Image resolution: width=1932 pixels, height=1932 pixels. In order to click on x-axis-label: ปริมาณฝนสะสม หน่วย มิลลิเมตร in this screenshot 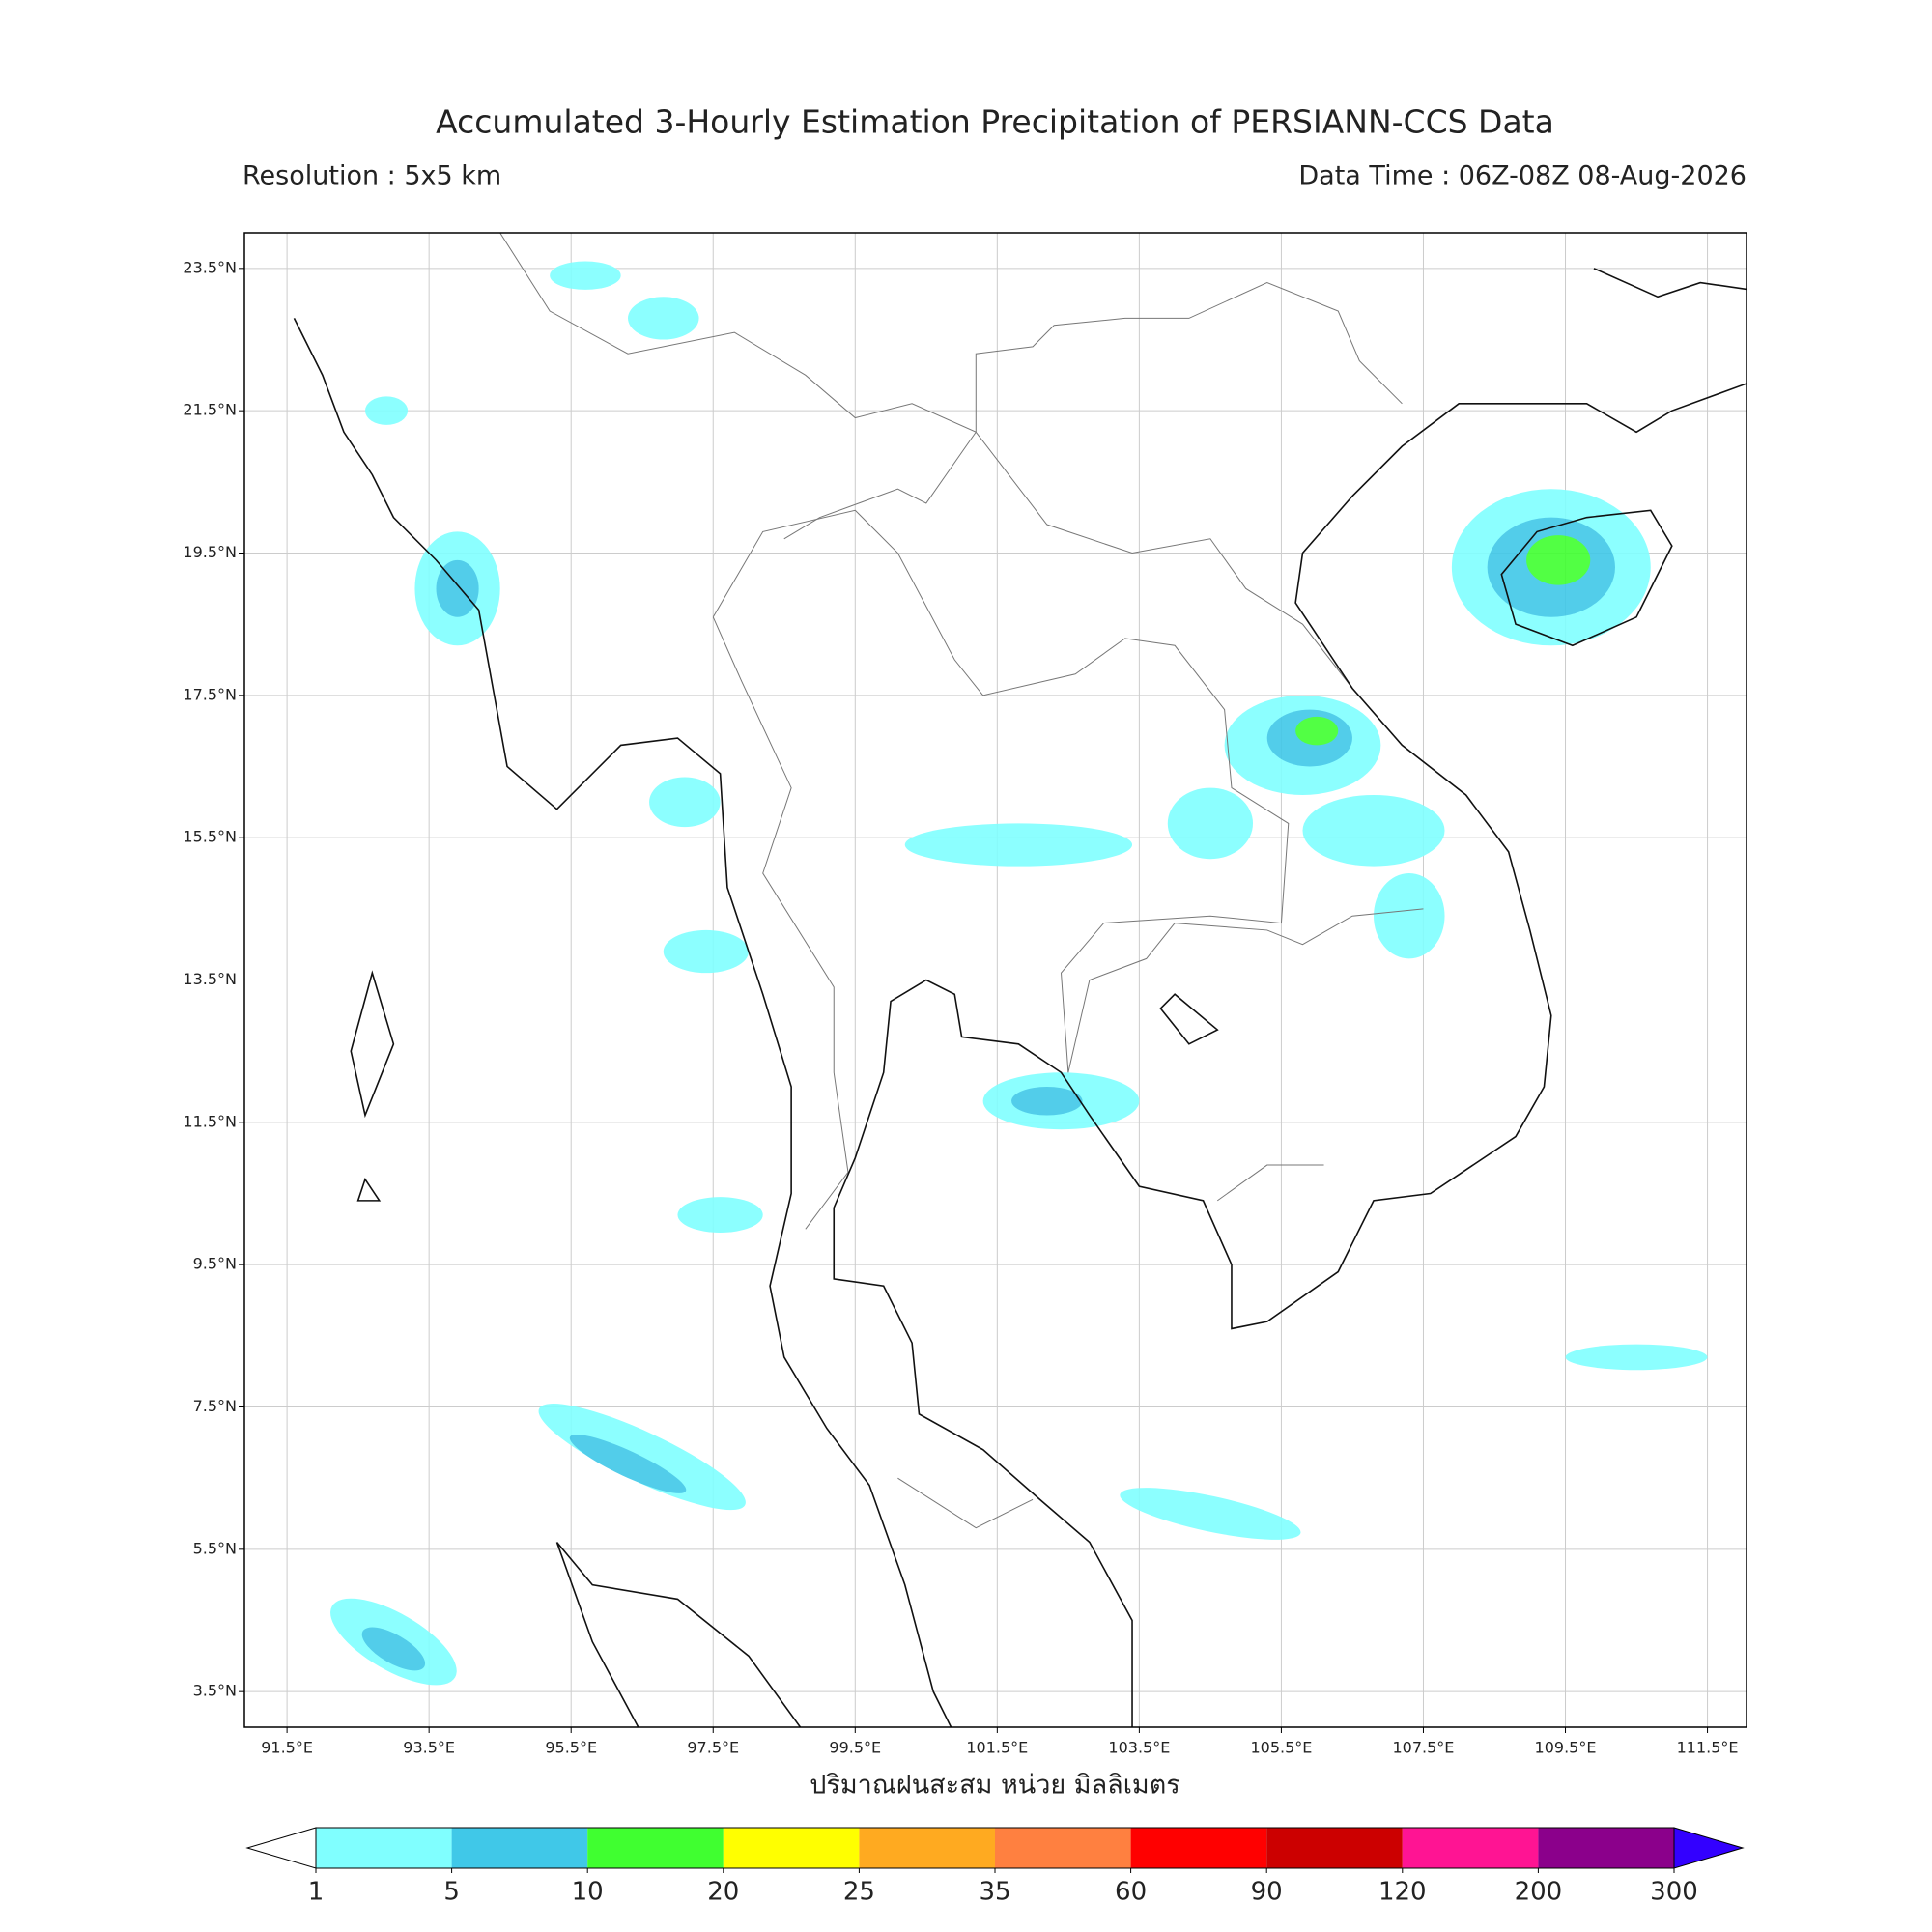, I will do `click(995, 1786)`.